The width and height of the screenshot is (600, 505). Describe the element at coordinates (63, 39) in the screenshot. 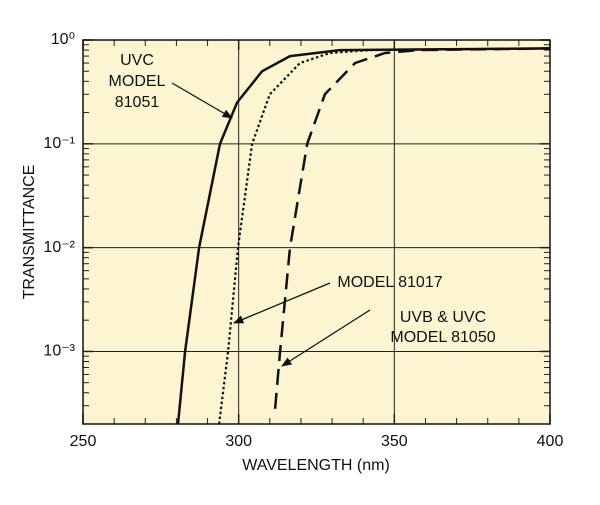

I see `y-tick-label: 10⁰` at that location.